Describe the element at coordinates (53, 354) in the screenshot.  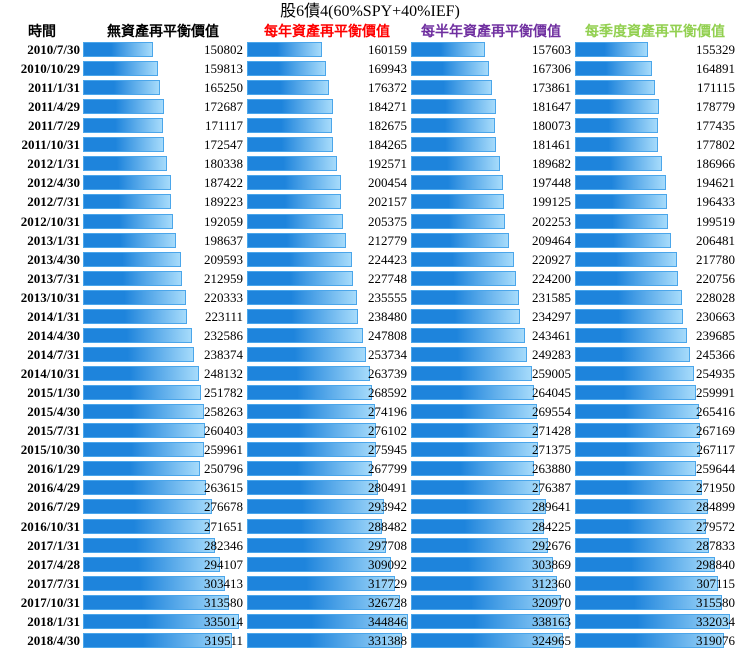
I see `date-label: 2014/7/31` at that location.